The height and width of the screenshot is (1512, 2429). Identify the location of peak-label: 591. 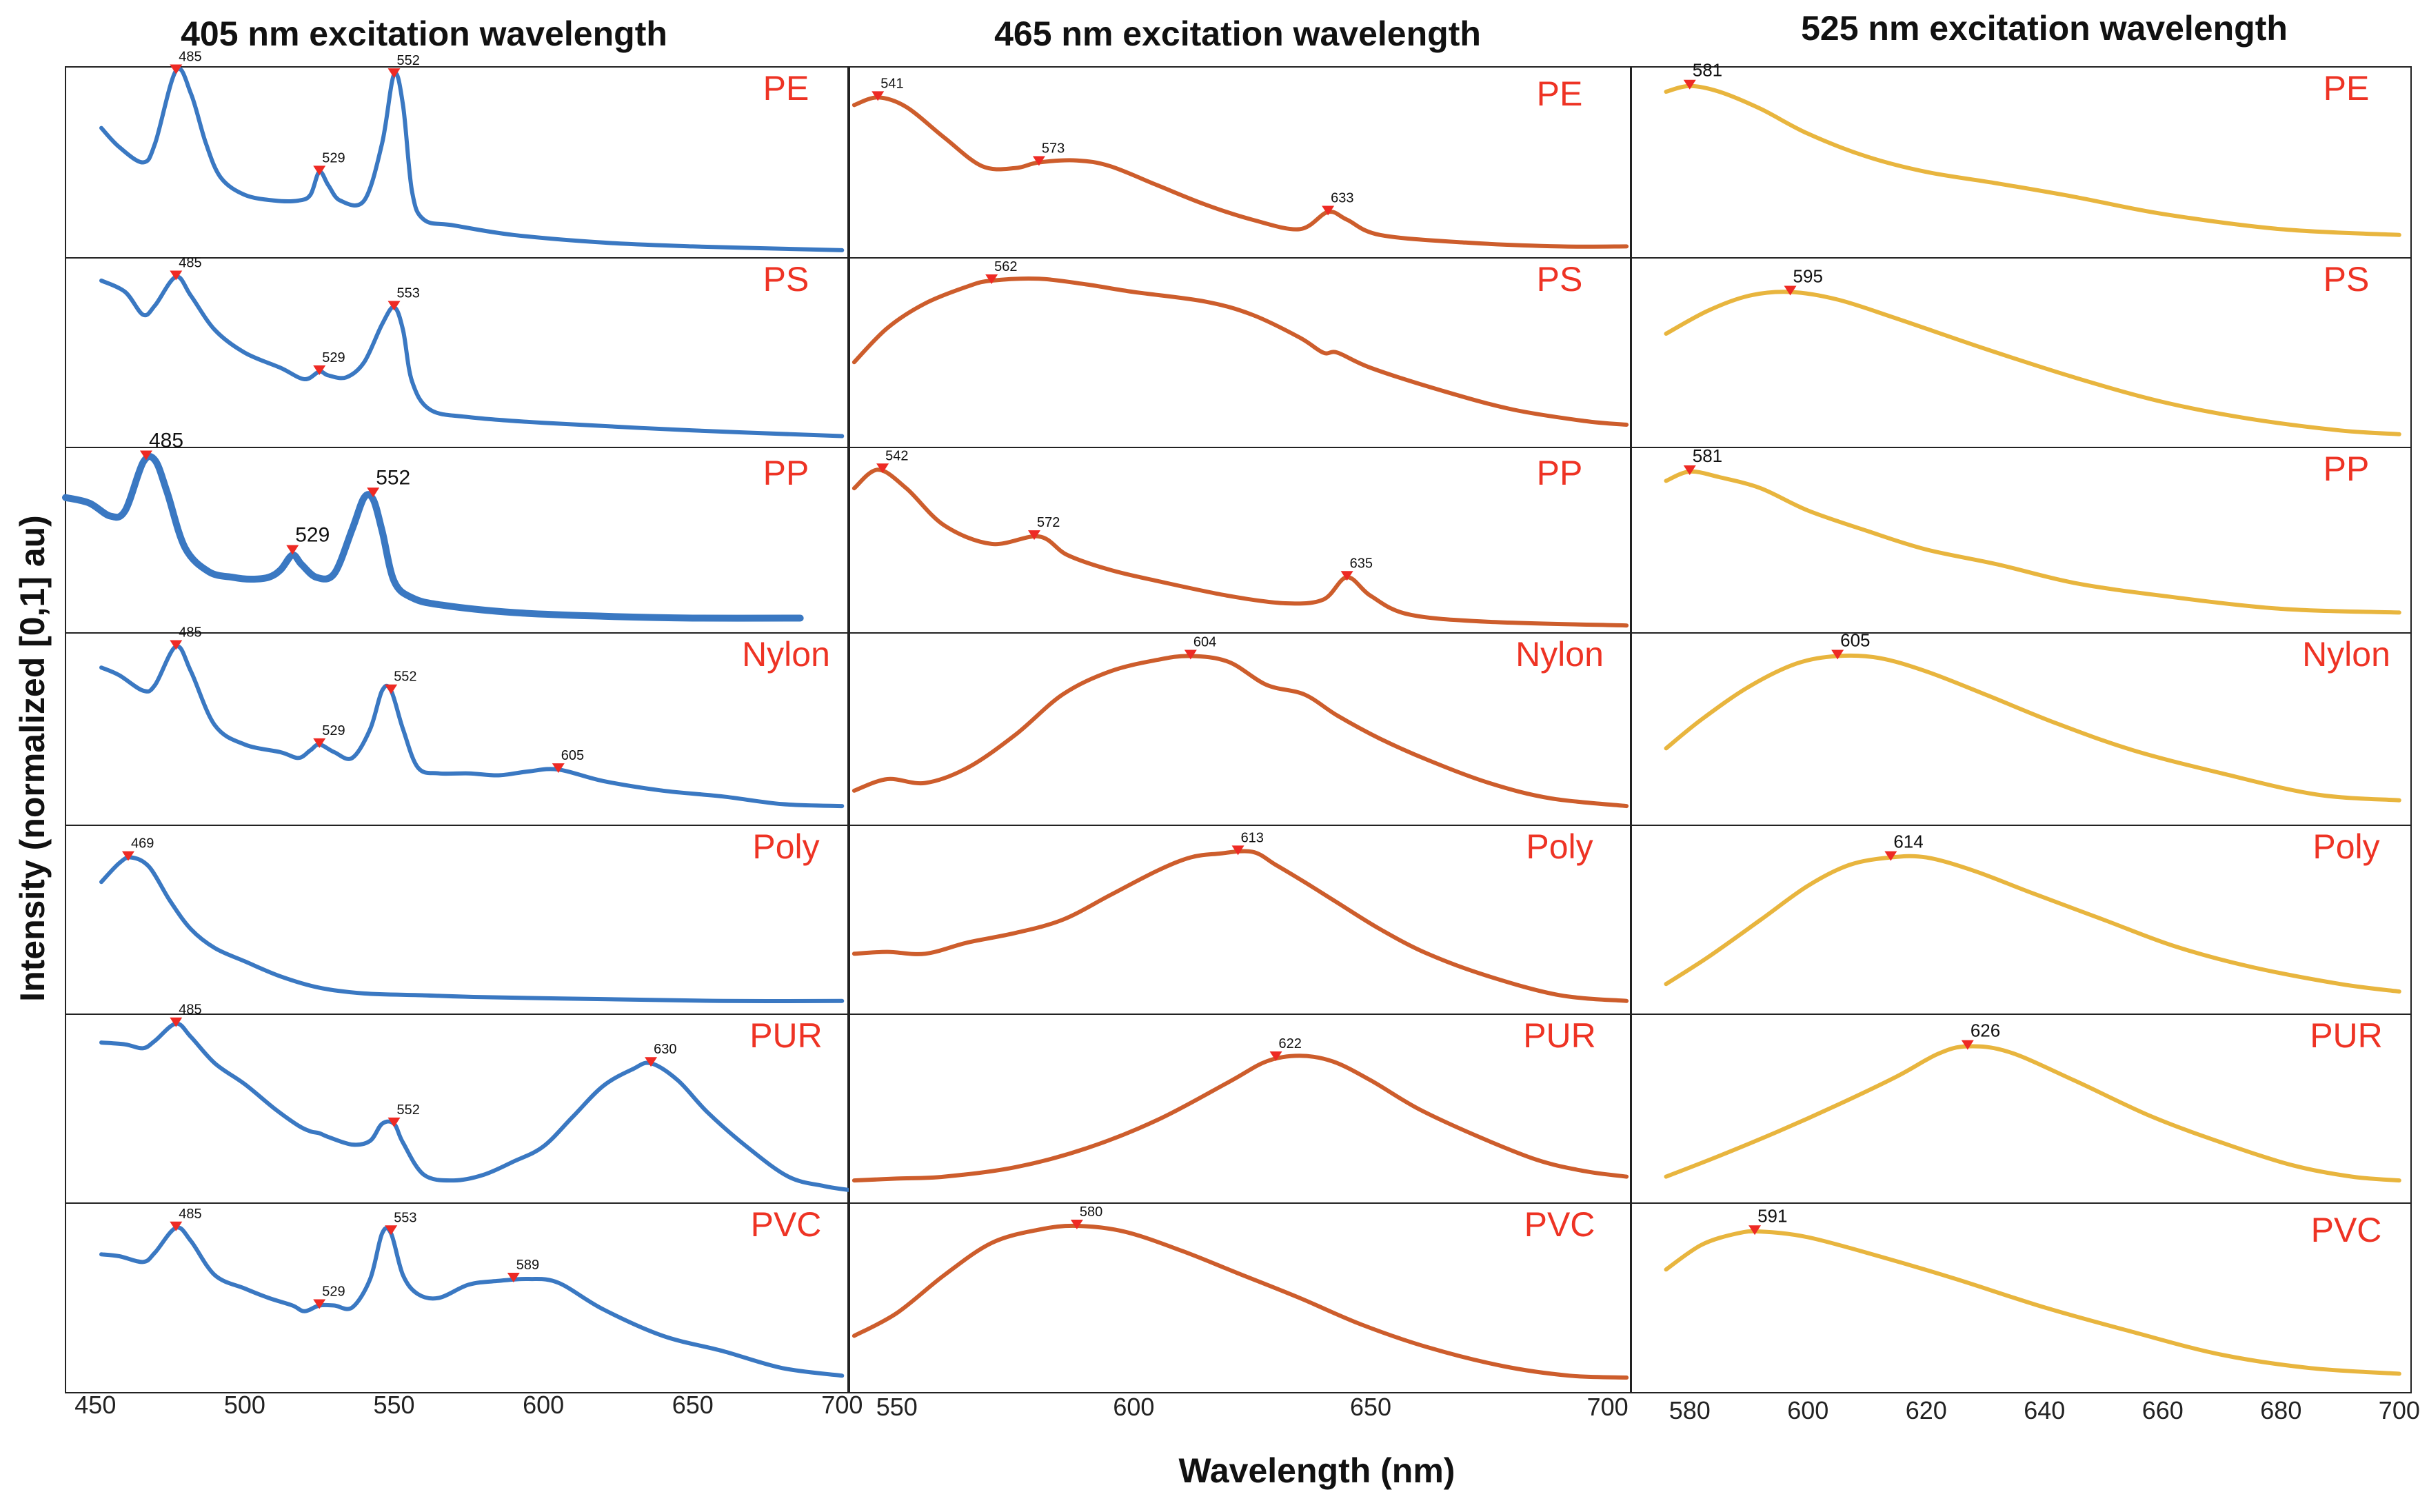
(1772, 1215).